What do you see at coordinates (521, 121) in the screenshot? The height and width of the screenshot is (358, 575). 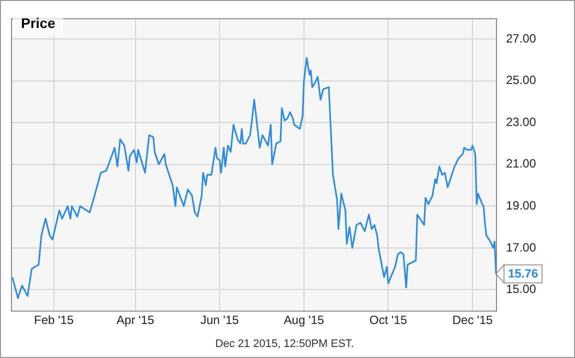 I see `y-tick-label: 23.00` at bounding box center [521, 121].